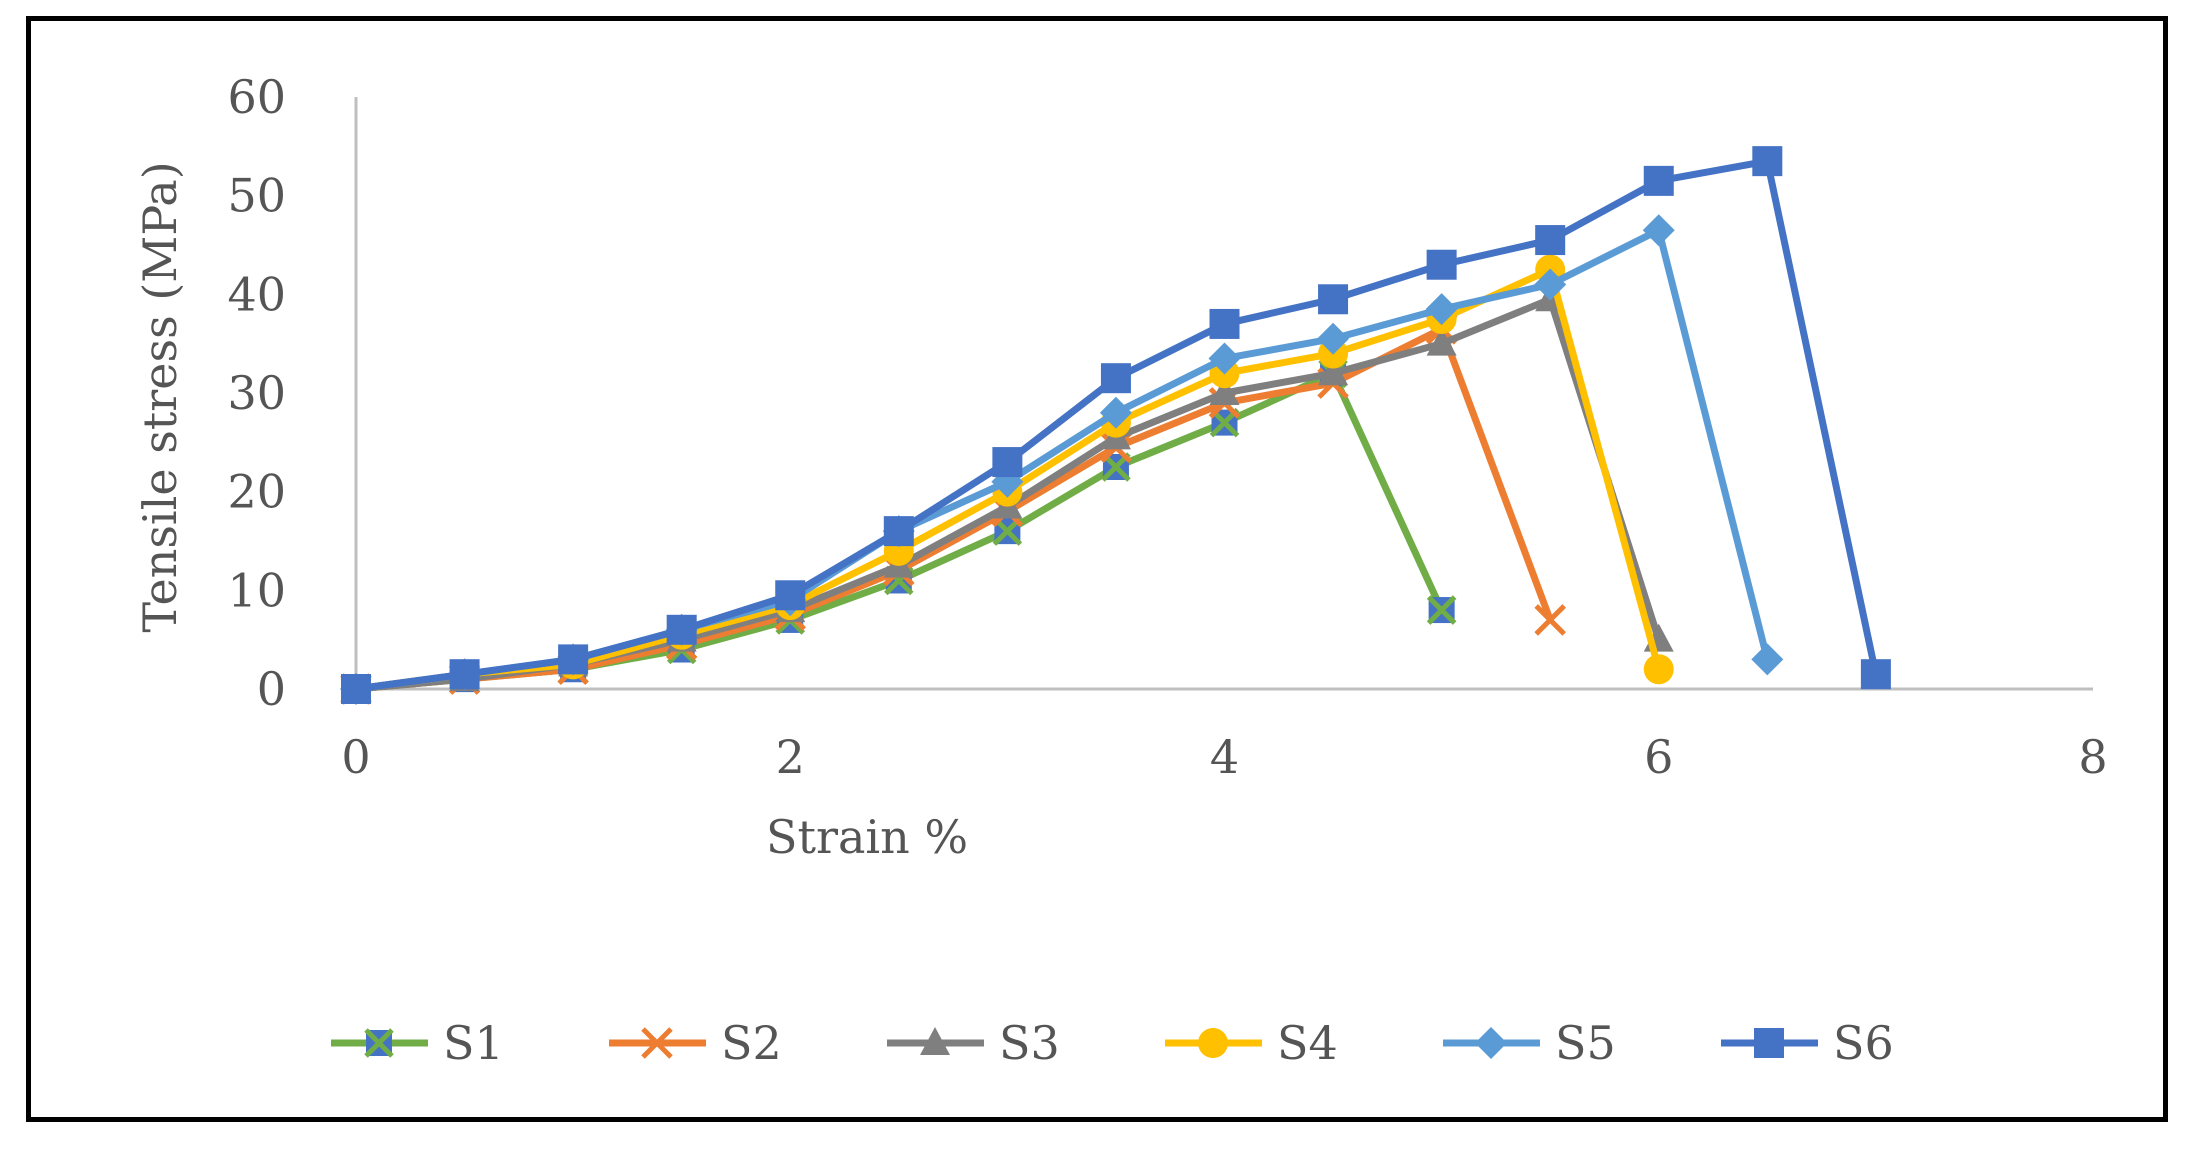 Image resolution: width=2200 pixels, height=1158 pixels. What do you see at coordinates (473, 1043) in the screenshot?
I see `legend-label: S1` at bounding box center [473, 1043].